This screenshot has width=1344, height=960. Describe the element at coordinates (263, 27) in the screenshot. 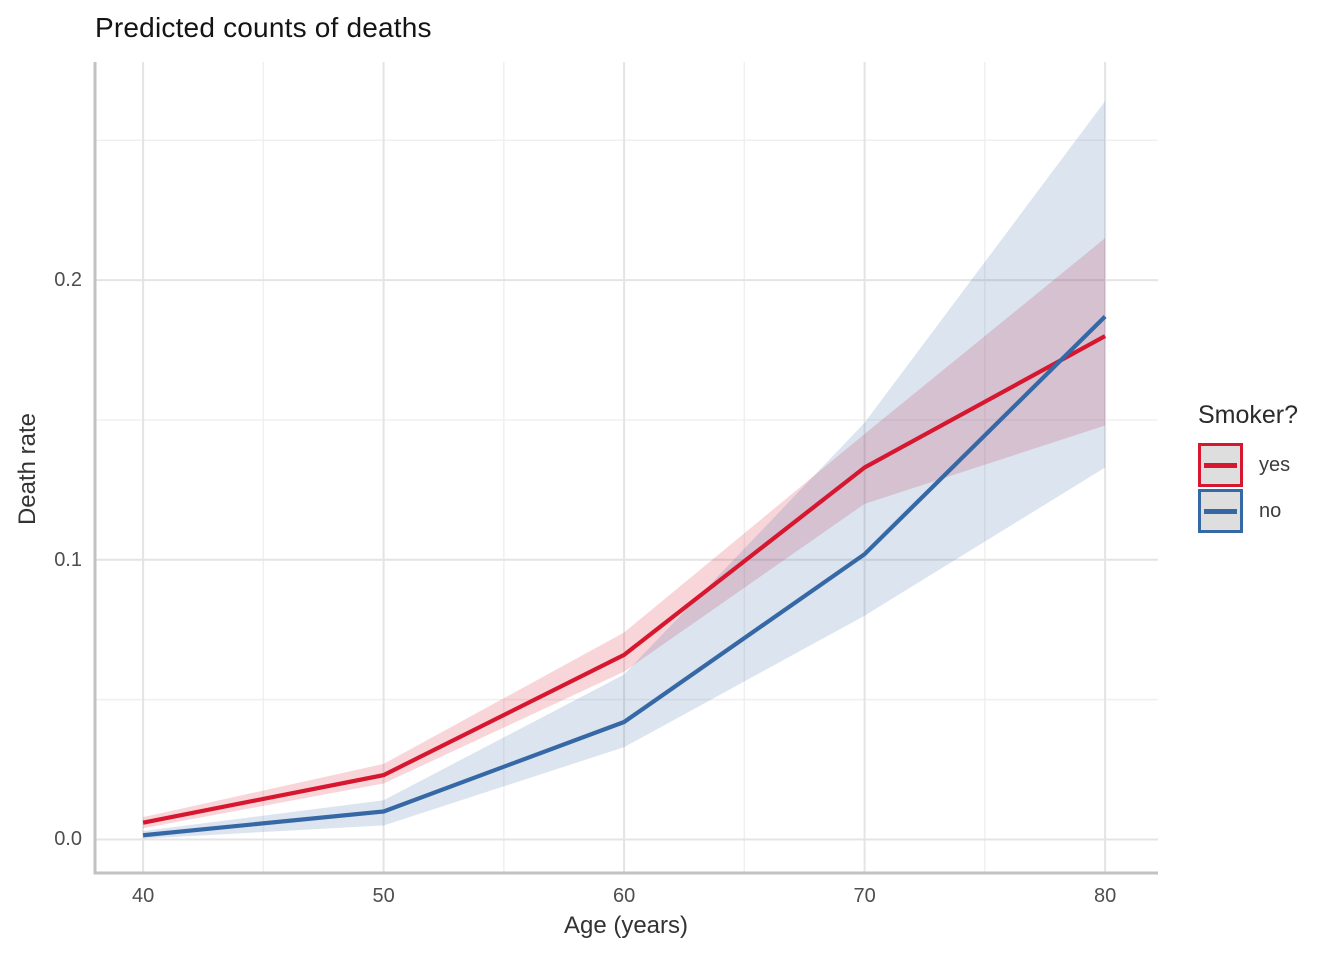

I see `chart-title: Predicted counts of deaths` at that location.